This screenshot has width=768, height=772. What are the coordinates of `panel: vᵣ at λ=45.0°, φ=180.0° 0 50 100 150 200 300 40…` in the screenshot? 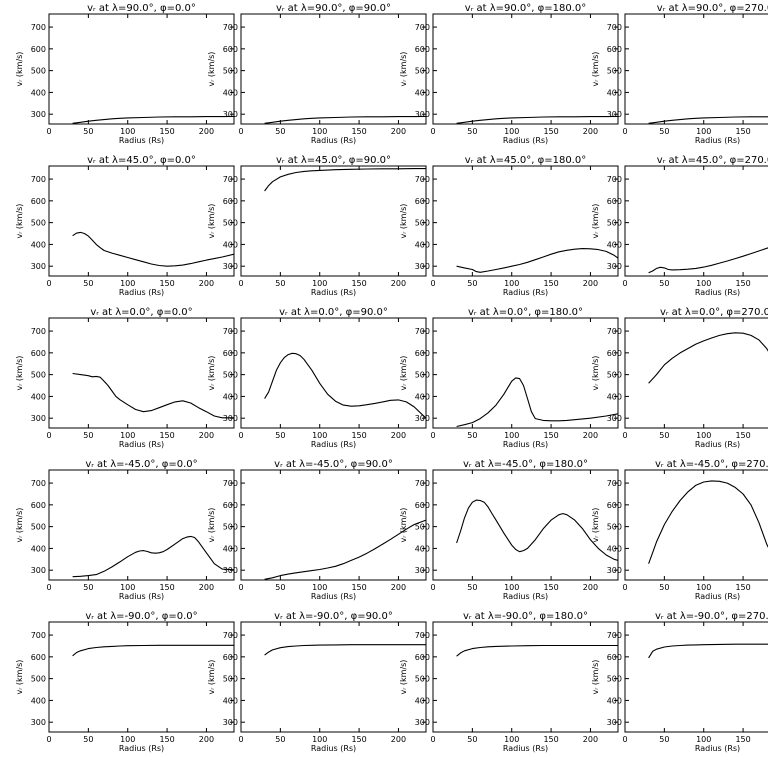 It's located at (509, 226).